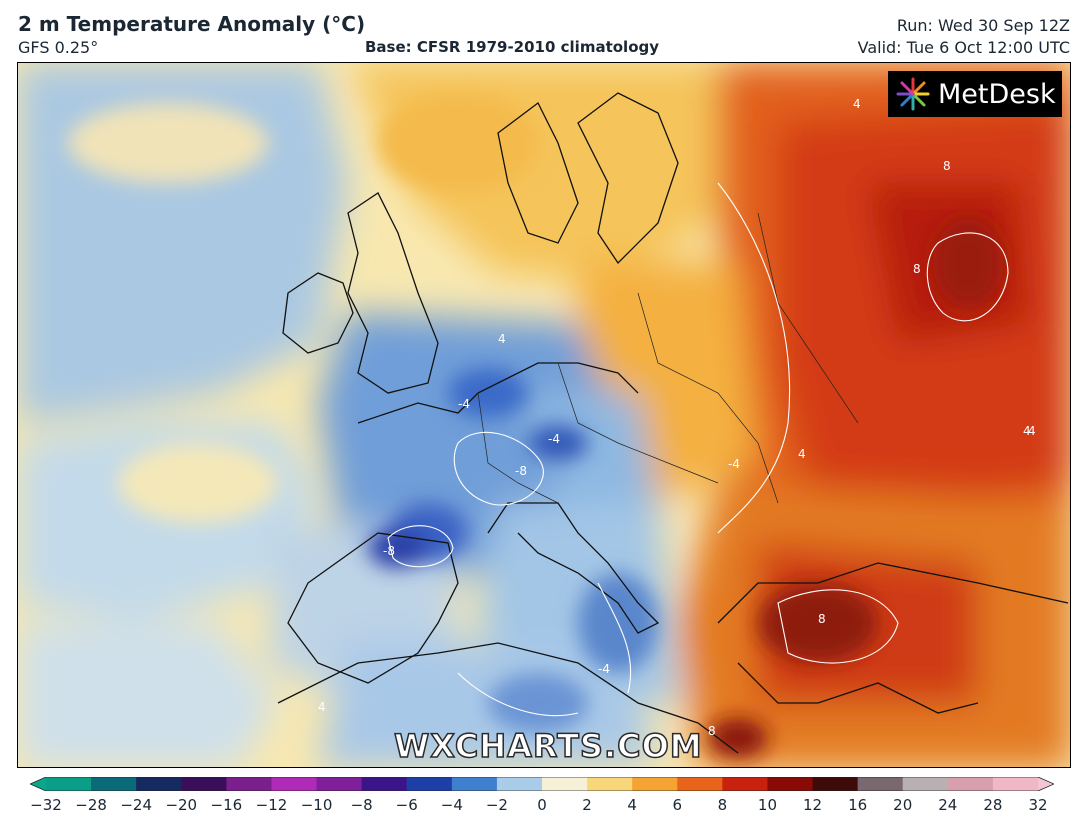 Image resolution: width=1078 pixels, height=830 pixels. I want to click on country-borders, so click(668, 358).